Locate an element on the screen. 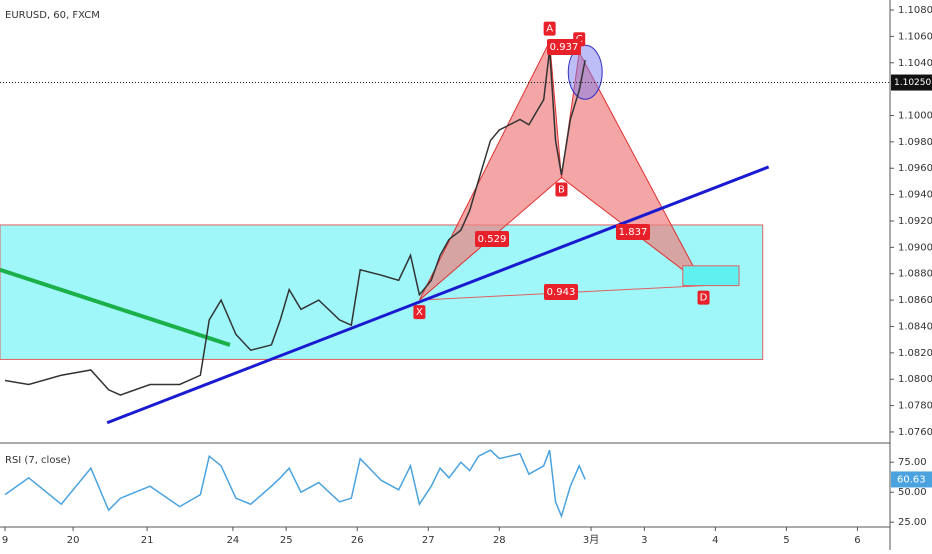 The image size is (932, 554). y-tick-label: 1.10000 is located at coordinates (915, 116).